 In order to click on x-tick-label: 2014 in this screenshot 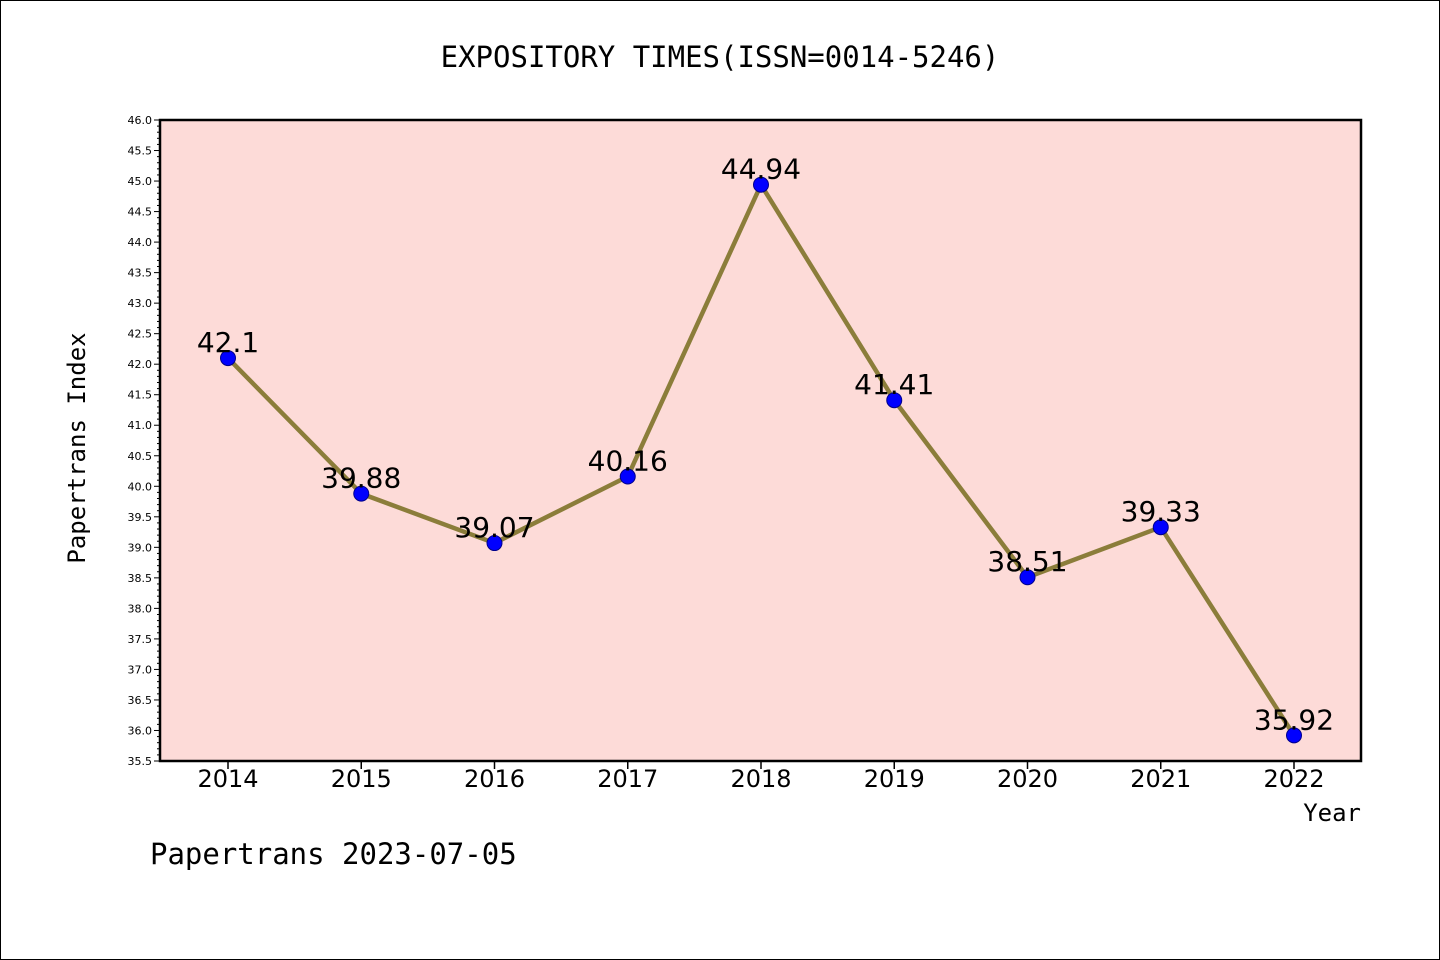, I will do `click(227, 779)`.